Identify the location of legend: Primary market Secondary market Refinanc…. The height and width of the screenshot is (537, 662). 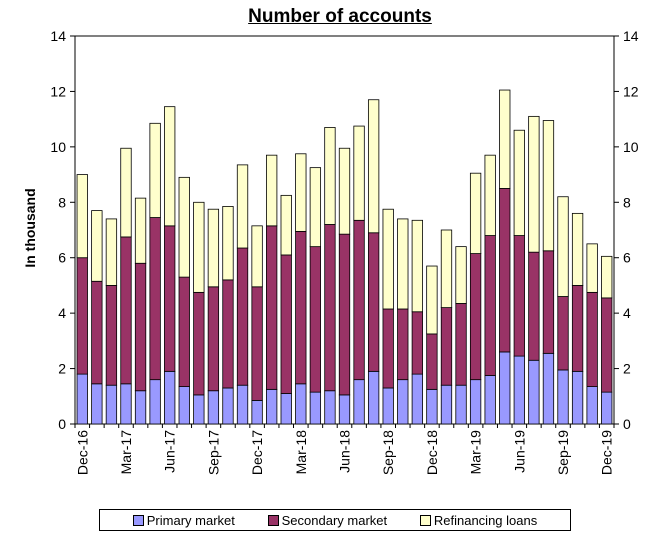
(335, 520).